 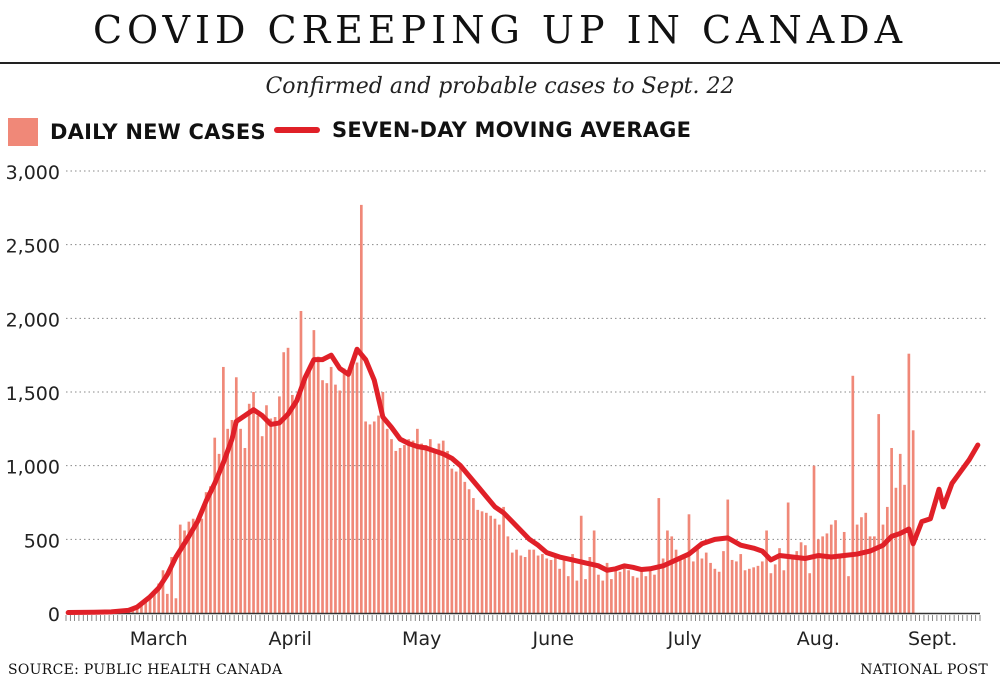 What do you see at coordinates (932, 639) in the screenshot?
I see `x-month-label: Sept.` at bounding box center [932, 639].